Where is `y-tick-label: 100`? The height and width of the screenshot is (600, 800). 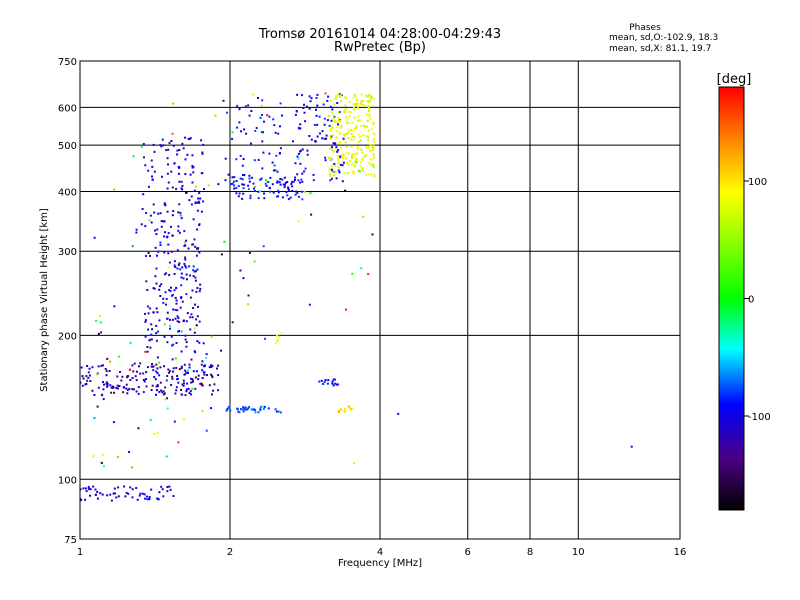
y-tick-label: 100 is located at coordinates (67, 480).